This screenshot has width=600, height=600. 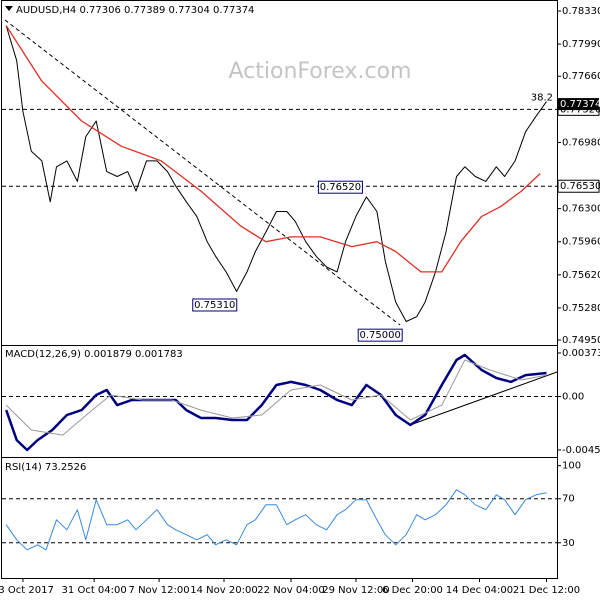 I want to click on x-tick-label: 22 Nov 04:00, so click(x=290, y=590).